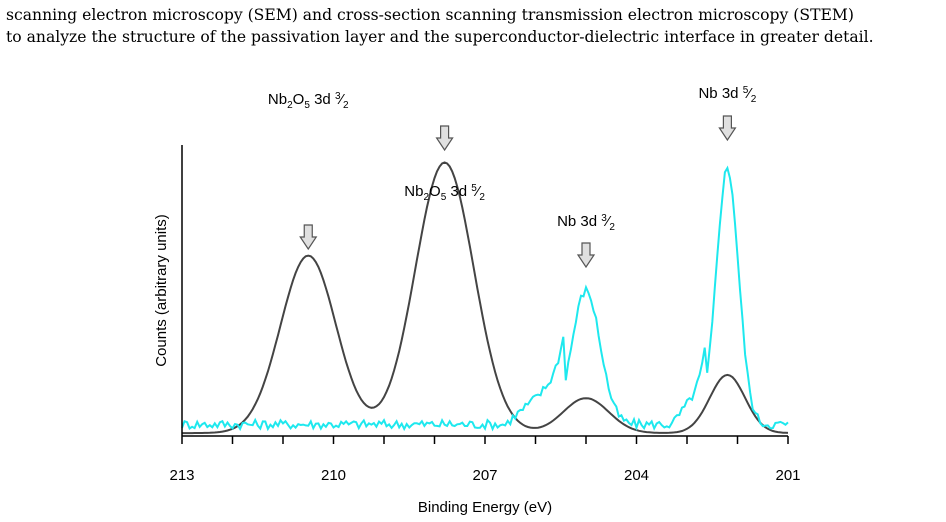 This screenshot has height=522, width=946. Describe the element at coordinates (727, 95) in the screenshot. I see `peak-label: Nb 3d 5⁄2` at that location.